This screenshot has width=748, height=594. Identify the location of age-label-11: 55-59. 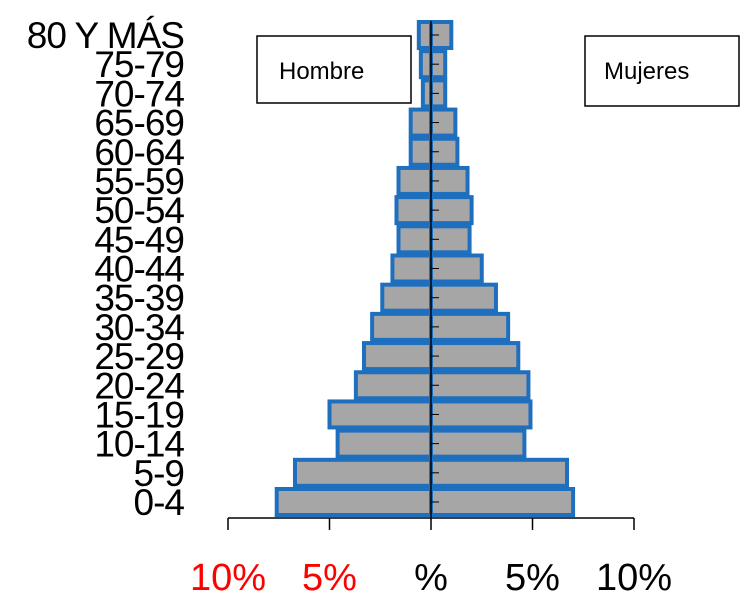
(139, 181).